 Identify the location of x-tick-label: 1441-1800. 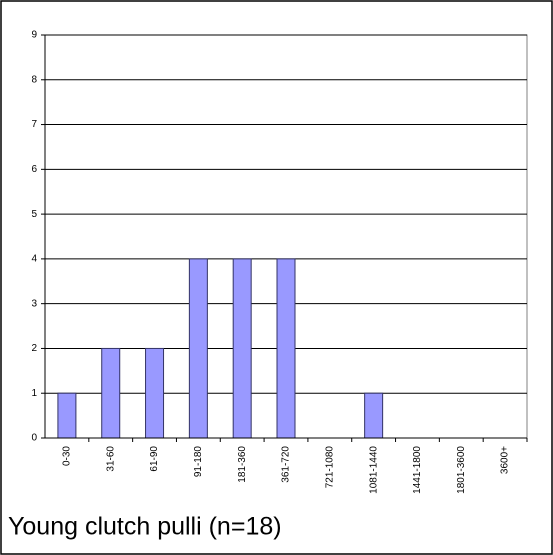
(417, 470).